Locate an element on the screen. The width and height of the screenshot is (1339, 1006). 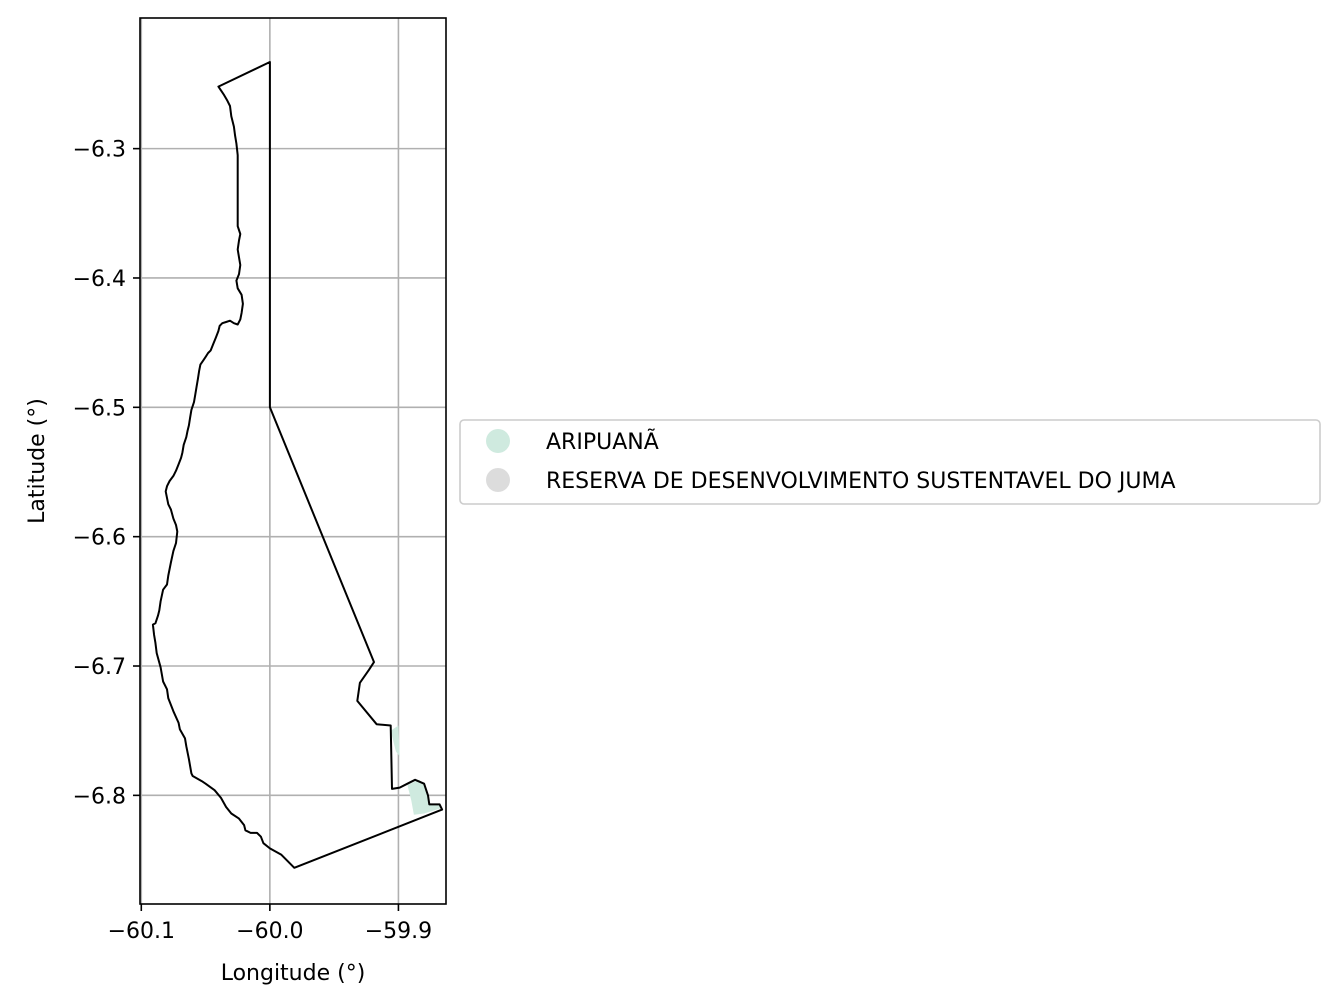
x-tick-label-0: −60.1 is located at coordinates (141, 931).